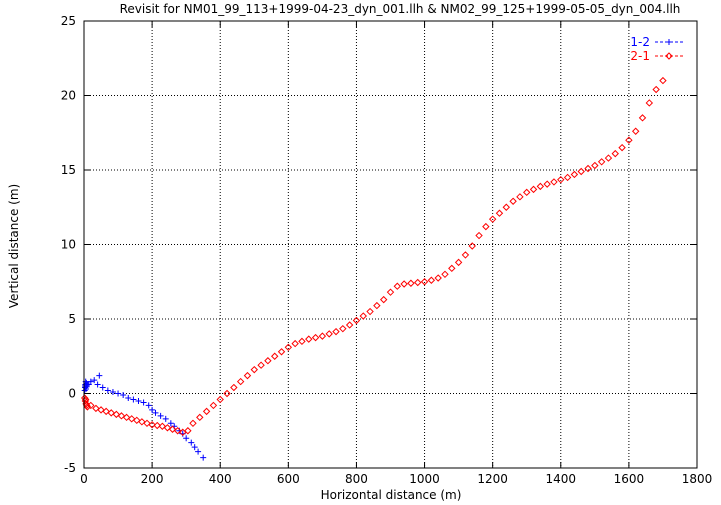 This screenshot has width=721, height=505. Describe the element at coordinates (84, 479) in the screenshot. I see `x-tick-label: 0` at that location.